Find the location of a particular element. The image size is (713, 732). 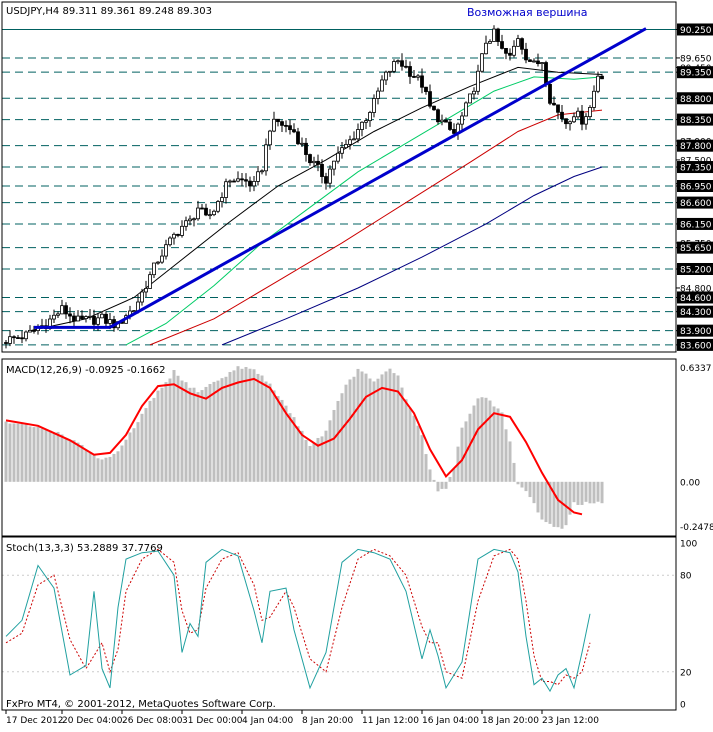

symbol-label: USDJPY,H4 89.311 89.361 89.248 89.303 is located at coordinates (109, 11).